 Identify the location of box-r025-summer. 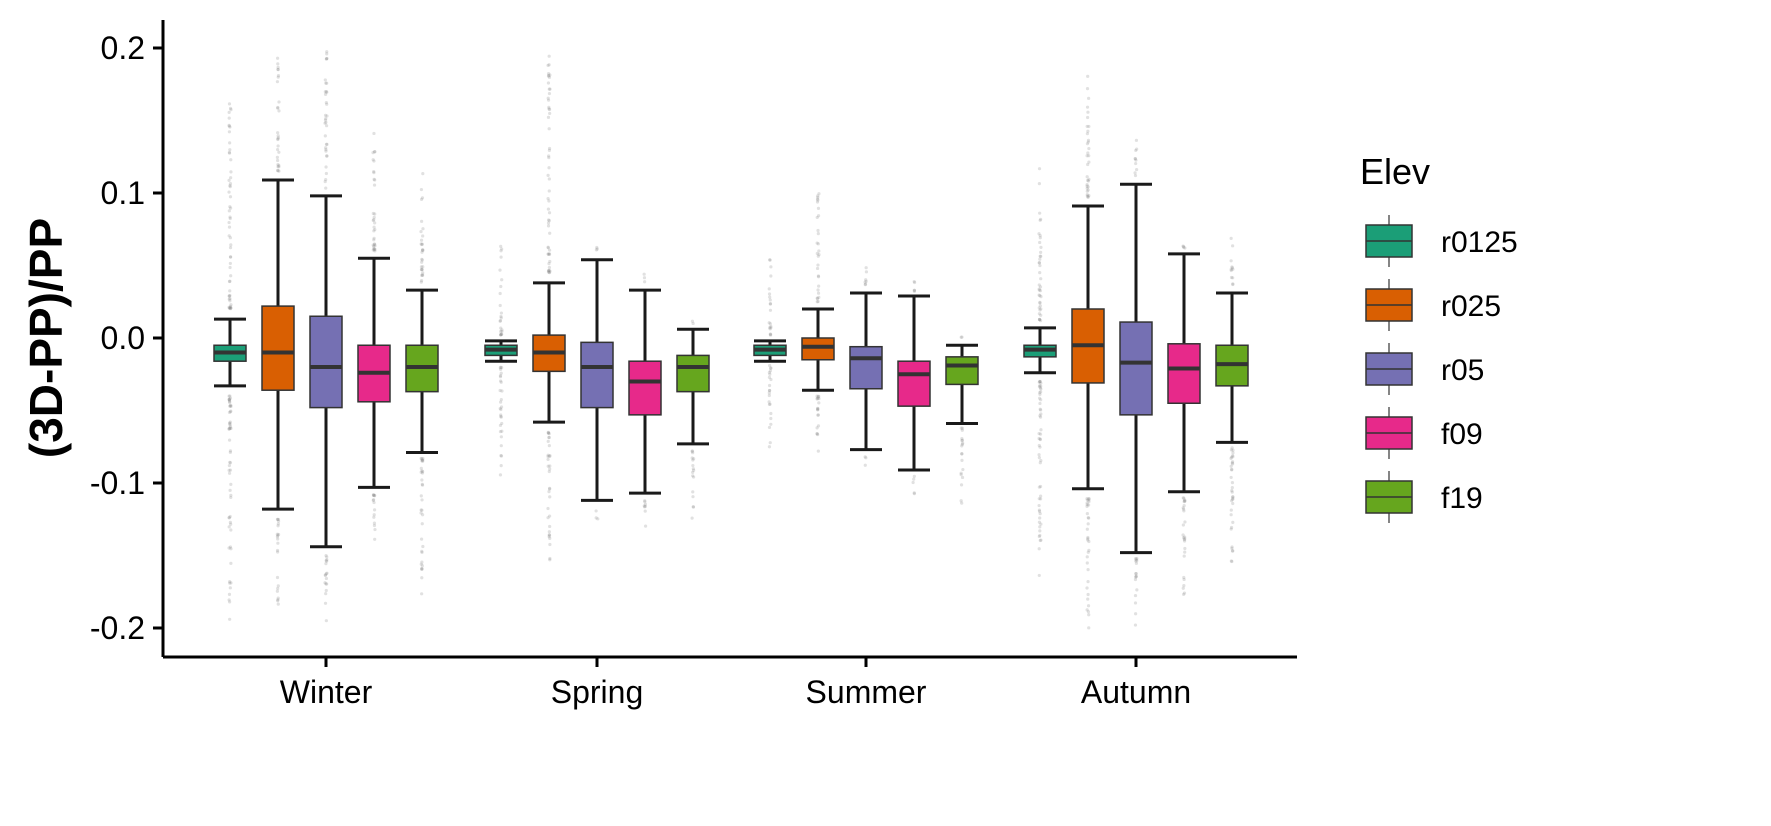
(818, 349).